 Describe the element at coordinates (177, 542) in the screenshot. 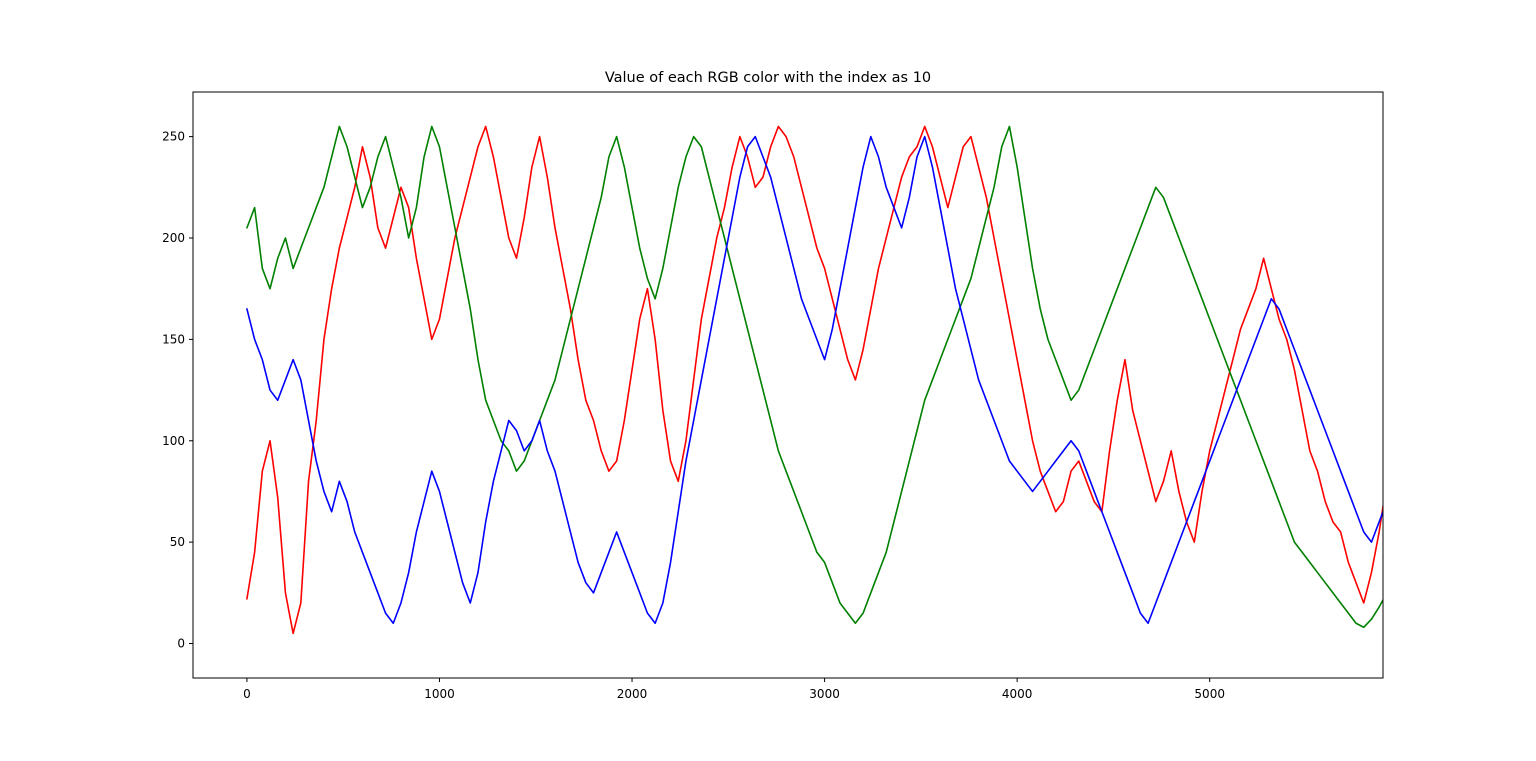

I see `y-tick-label: 50` at that location.